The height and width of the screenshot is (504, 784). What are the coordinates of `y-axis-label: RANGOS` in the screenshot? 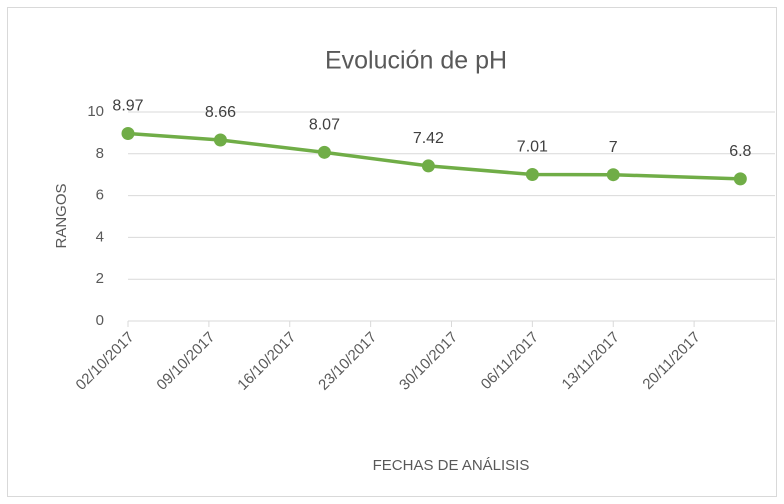 It's located at (61, 215).